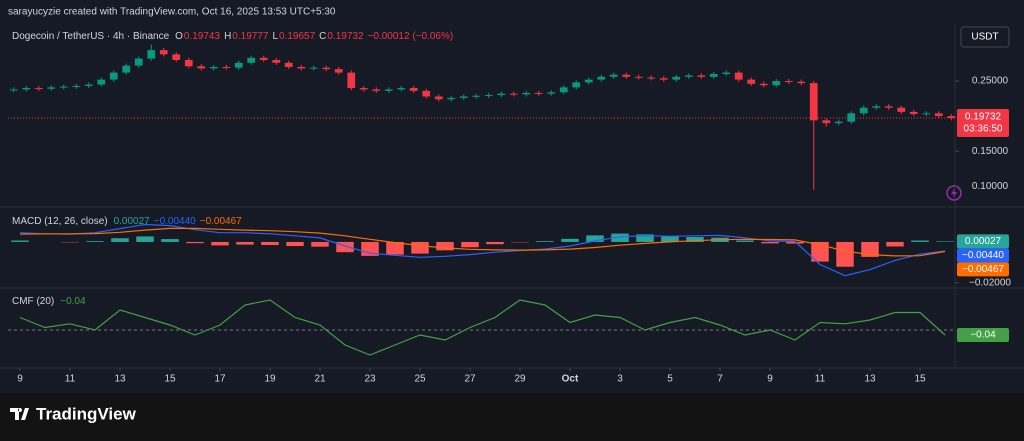 This screenshot has height=441, width=1024. I want to click on ohlc-value: 0.19743, so click(202, 36).